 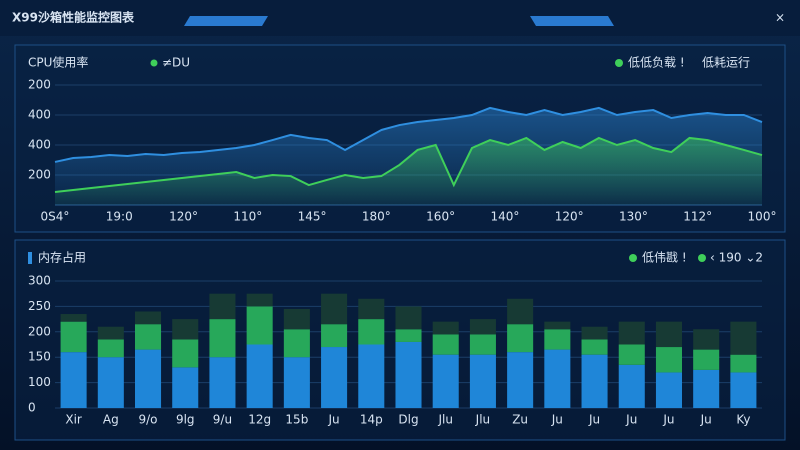 I want to click on page-title: X99沙箱性能监控图表, so click(x=73, y=17).